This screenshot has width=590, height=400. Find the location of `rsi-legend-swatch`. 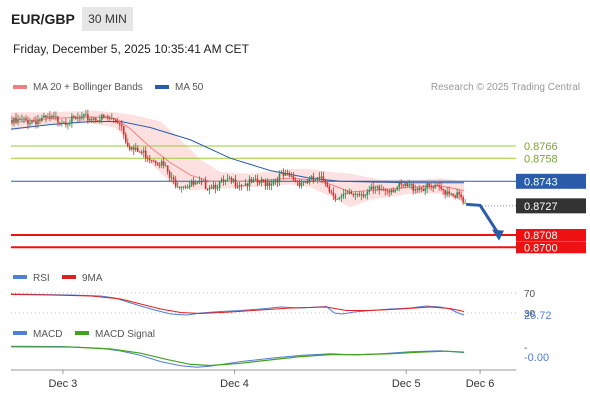

rsi-legend-swatch is located at coordinates (20, 277).